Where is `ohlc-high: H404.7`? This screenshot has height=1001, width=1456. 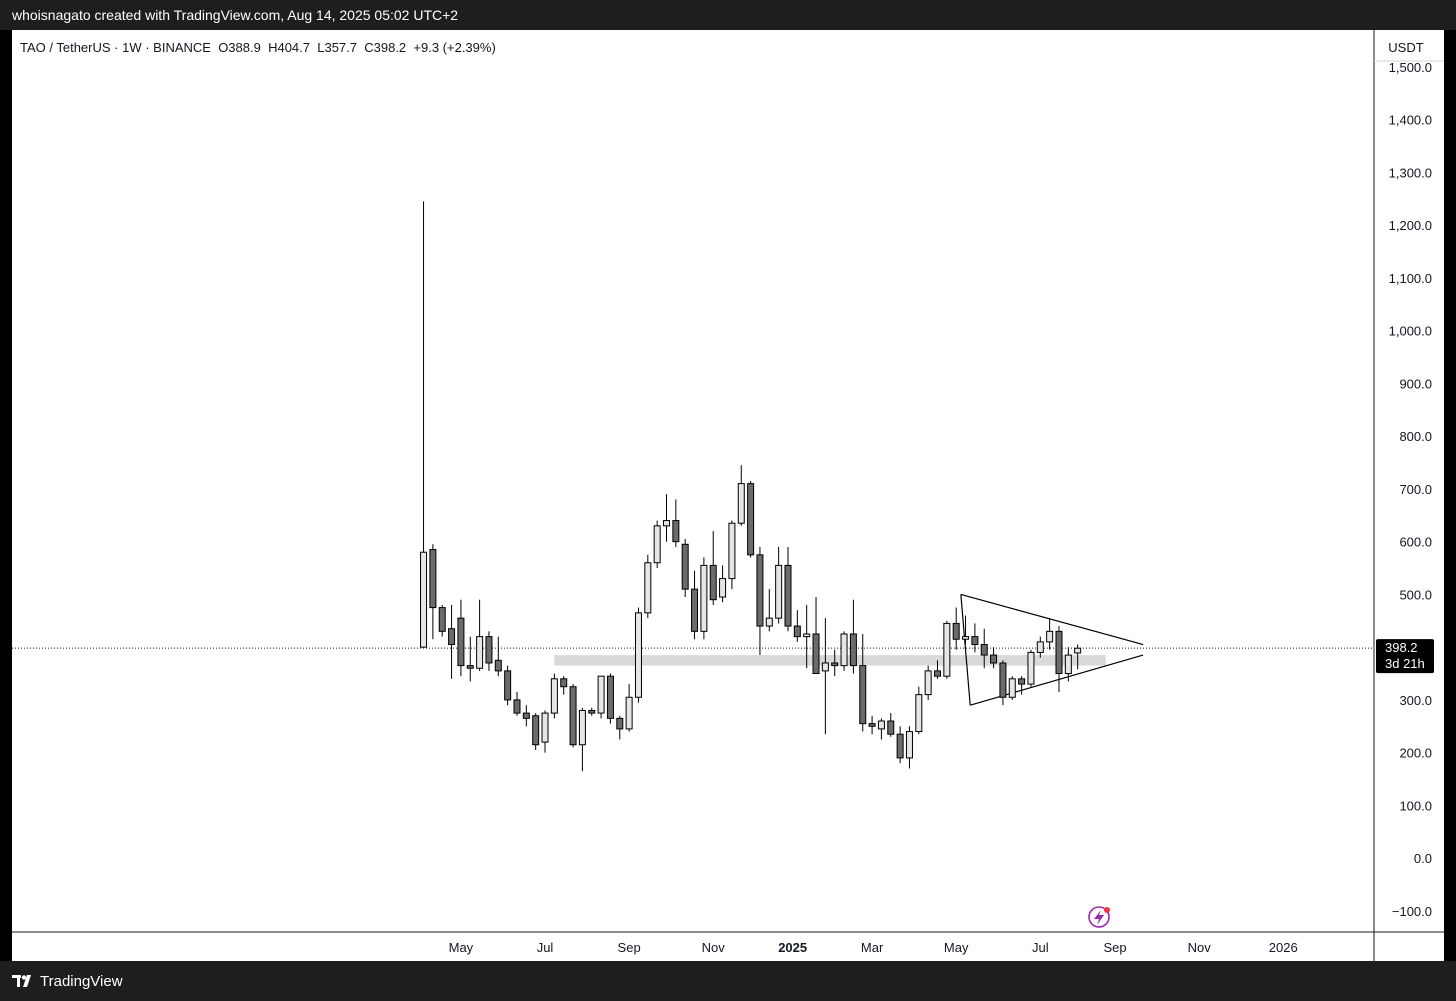
ohlc-high: H404.7 is located at coordinates (289, 47).